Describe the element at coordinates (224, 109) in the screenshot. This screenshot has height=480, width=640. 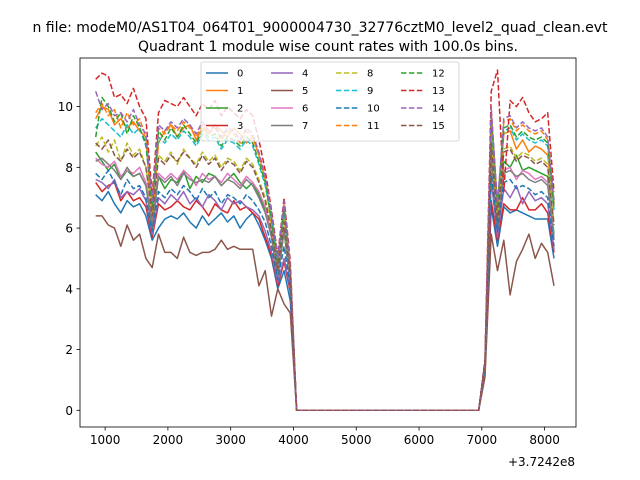
I see `legend-item-2: 2` at that location.